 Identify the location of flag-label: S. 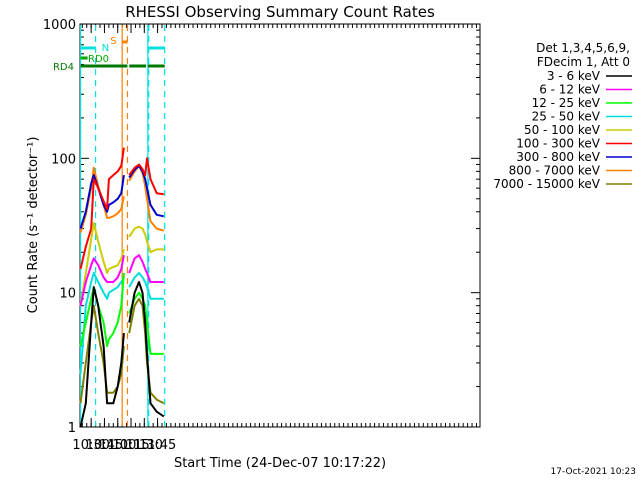
(113, 41).